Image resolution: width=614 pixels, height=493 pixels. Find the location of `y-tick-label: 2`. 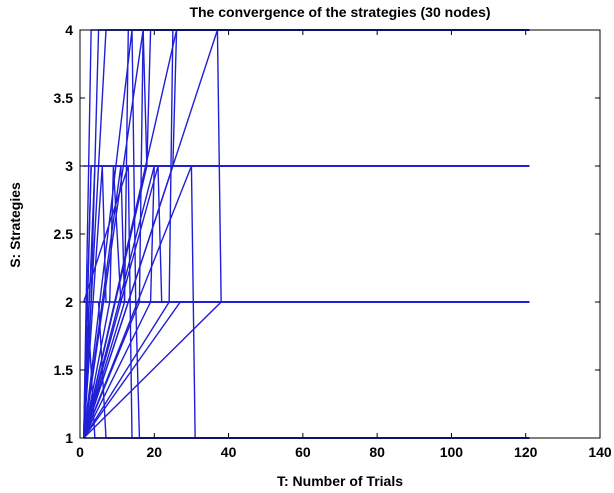

y-tick-label: 2 is located at coordinates (69, 302).